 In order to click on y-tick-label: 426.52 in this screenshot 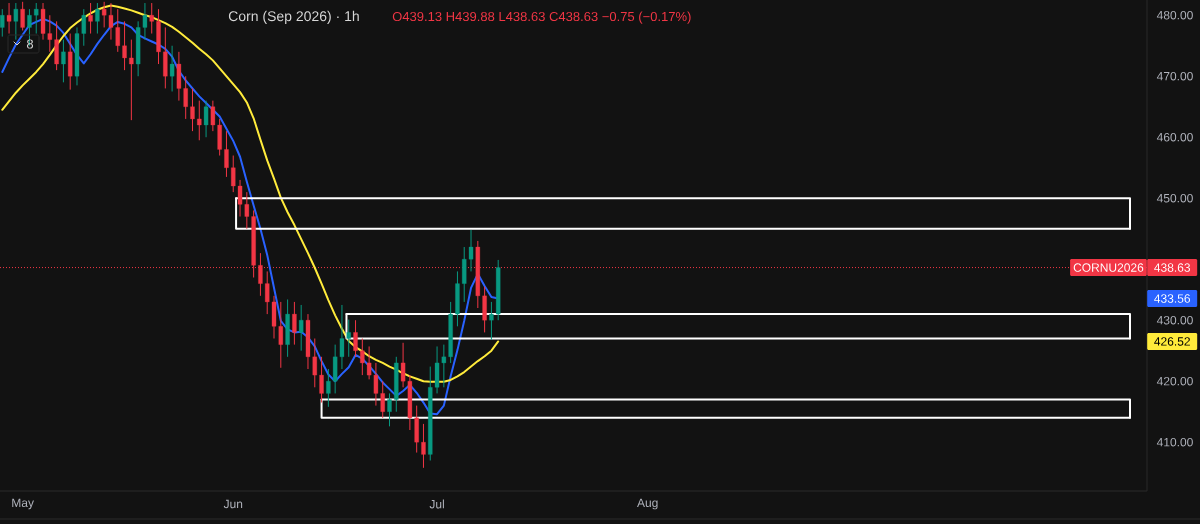, I will do `click(1172, 341)`.